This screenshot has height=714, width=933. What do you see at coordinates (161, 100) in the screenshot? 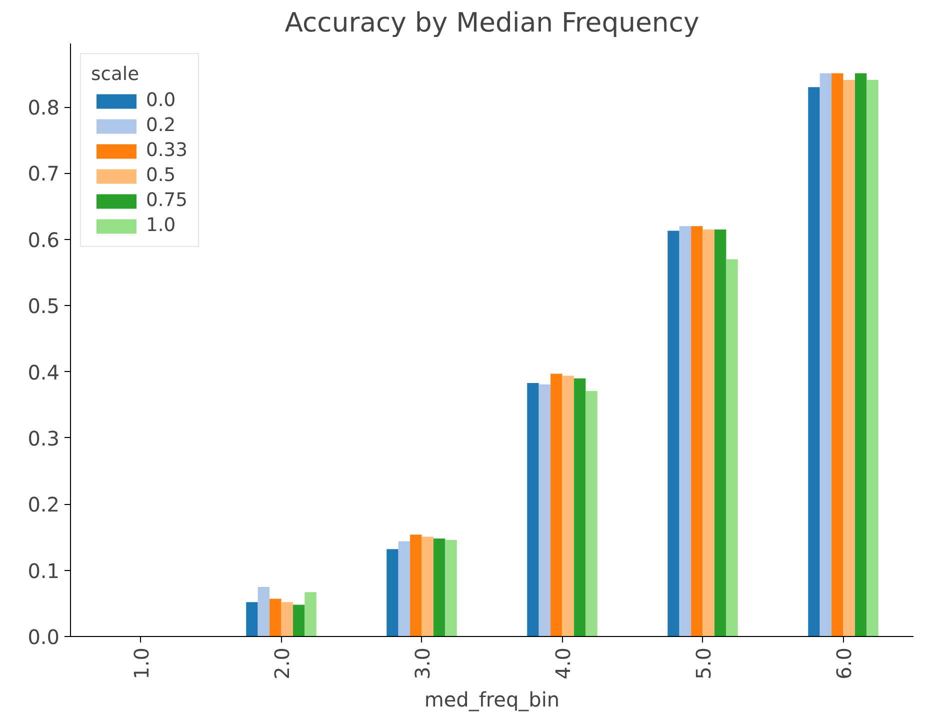
I see `legend-label: 0.0` at bounding box center [161, 100].